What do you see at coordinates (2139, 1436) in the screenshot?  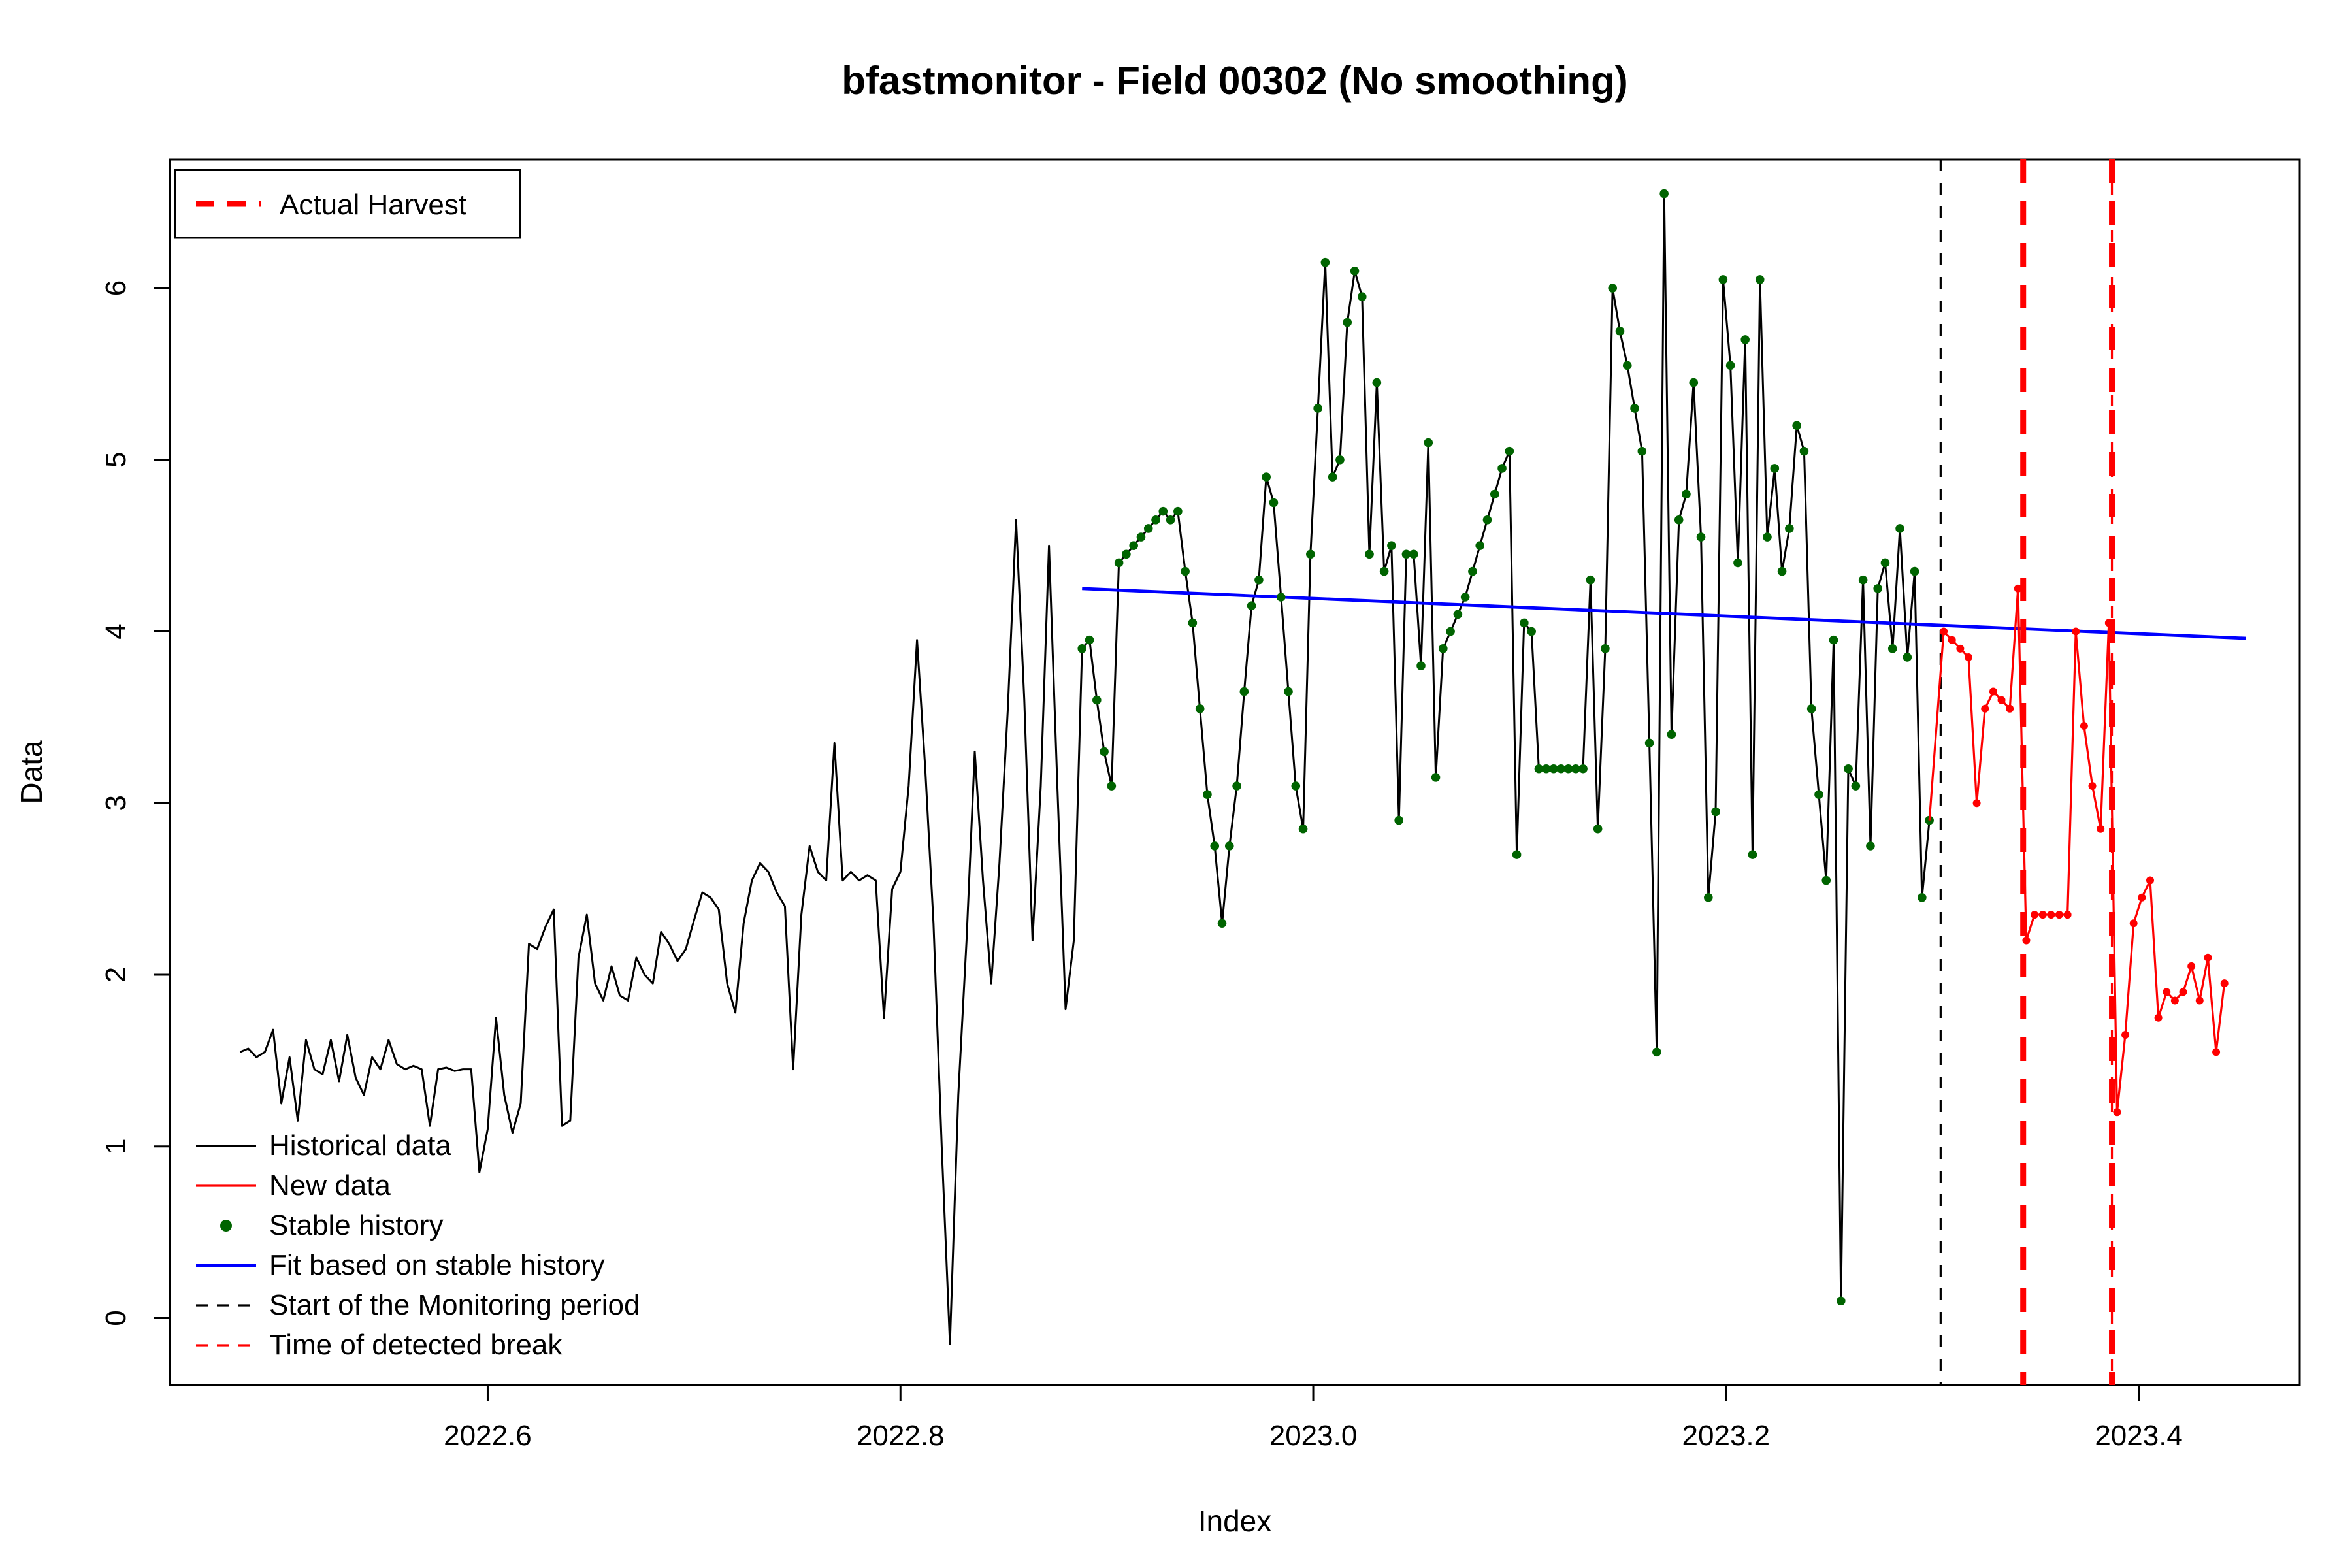 I see `x-tick-label: 2023.4` at bounding box center [2139, 1436].